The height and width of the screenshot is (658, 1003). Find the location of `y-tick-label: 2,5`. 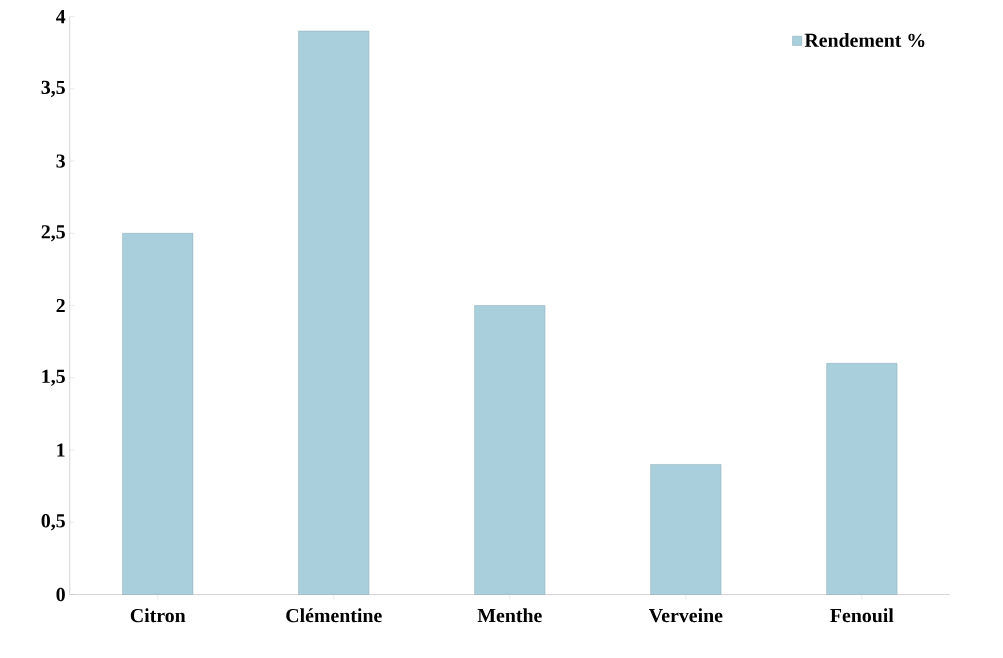

y-tick-label: 2,5 is located at coordinates (53, 233).